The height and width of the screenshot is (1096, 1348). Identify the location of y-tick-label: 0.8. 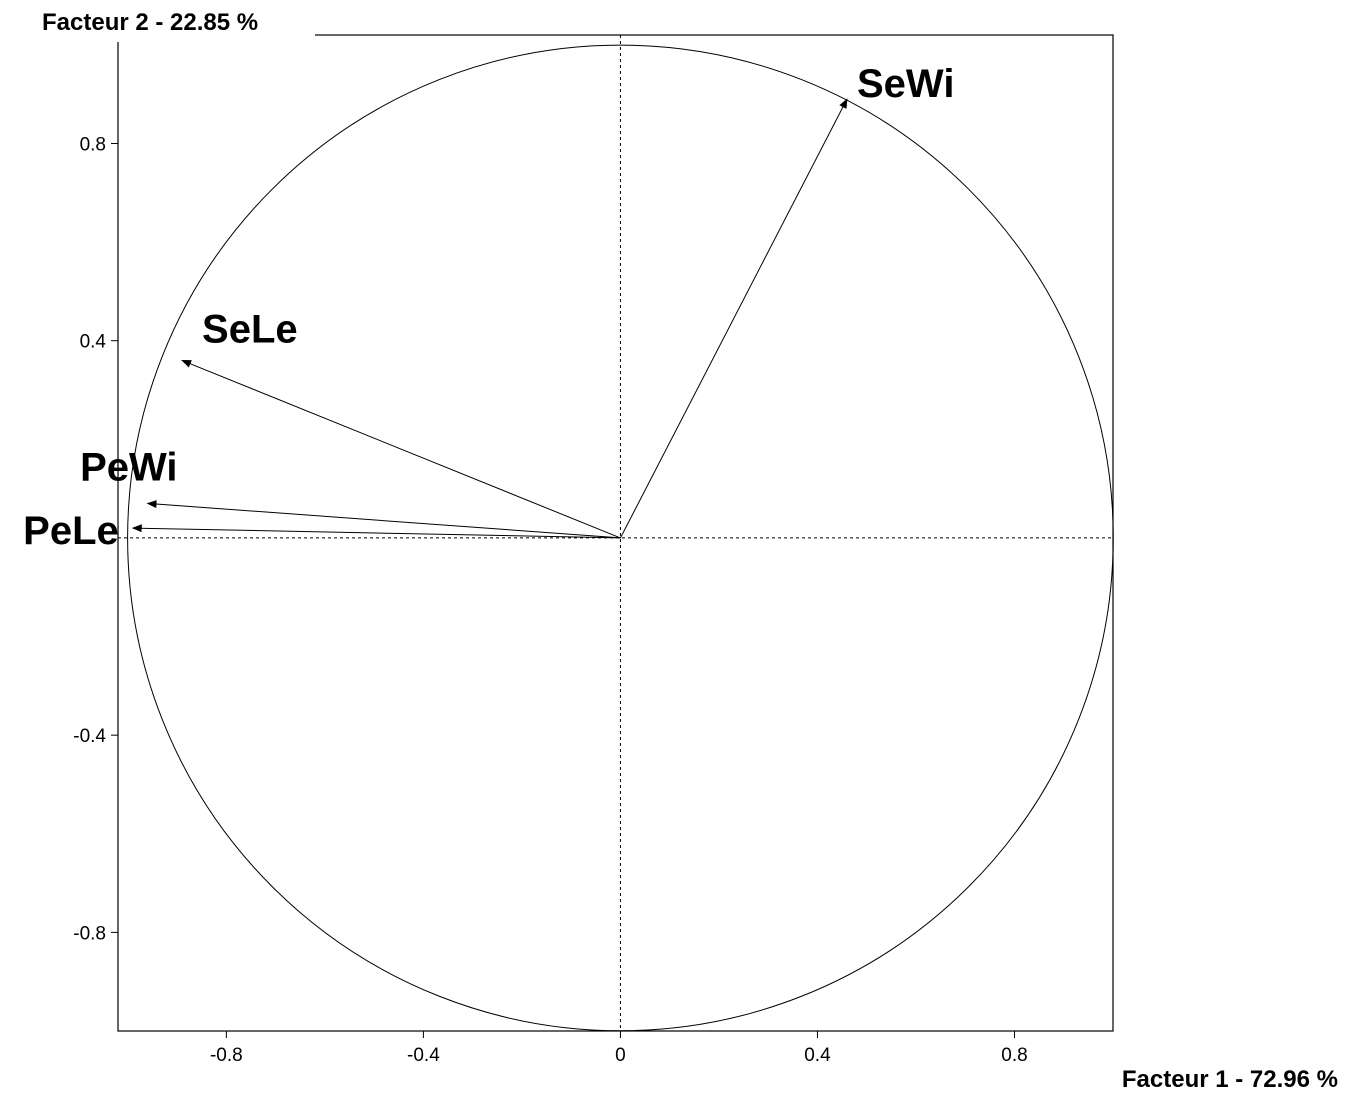
(93, 144).